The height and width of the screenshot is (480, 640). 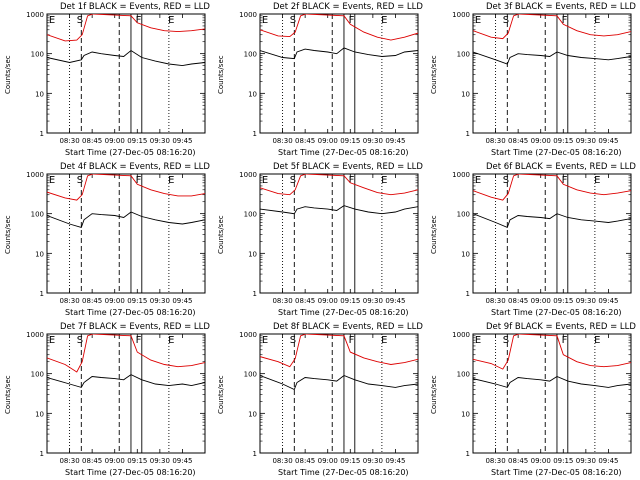 I want to click on chart-title: Det 8f BLACK = Events, RED = LLD, so click(x=348, y=327).